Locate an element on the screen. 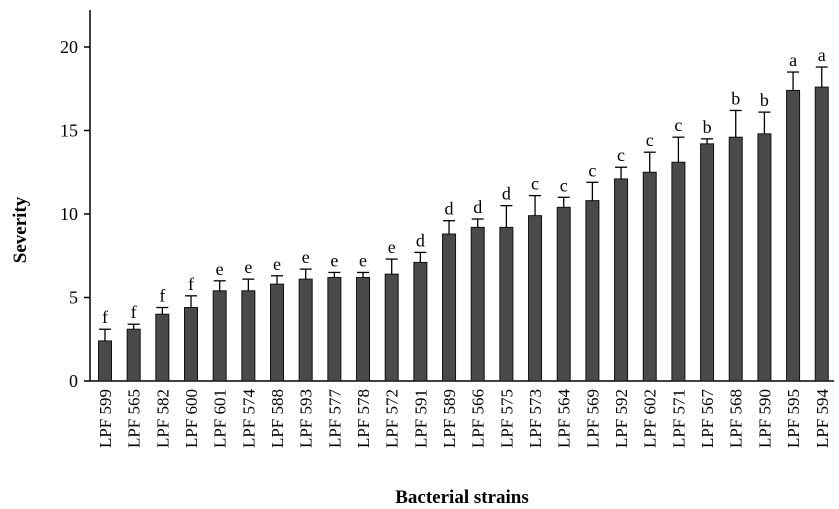 This screenshot has height=509, width=839. x-tick-label: LPF 572 is located at coordinates (392, 418).